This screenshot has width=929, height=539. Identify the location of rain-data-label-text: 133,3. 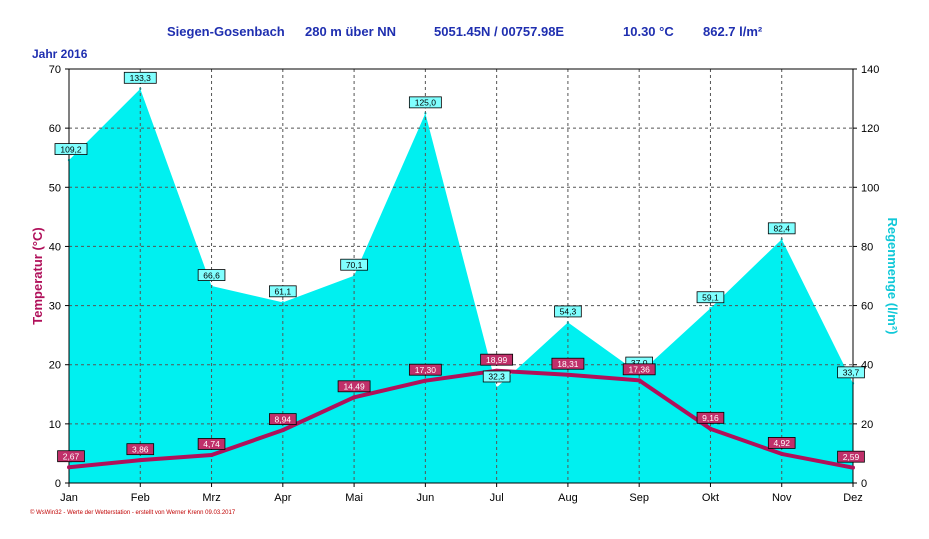
(141, 78).